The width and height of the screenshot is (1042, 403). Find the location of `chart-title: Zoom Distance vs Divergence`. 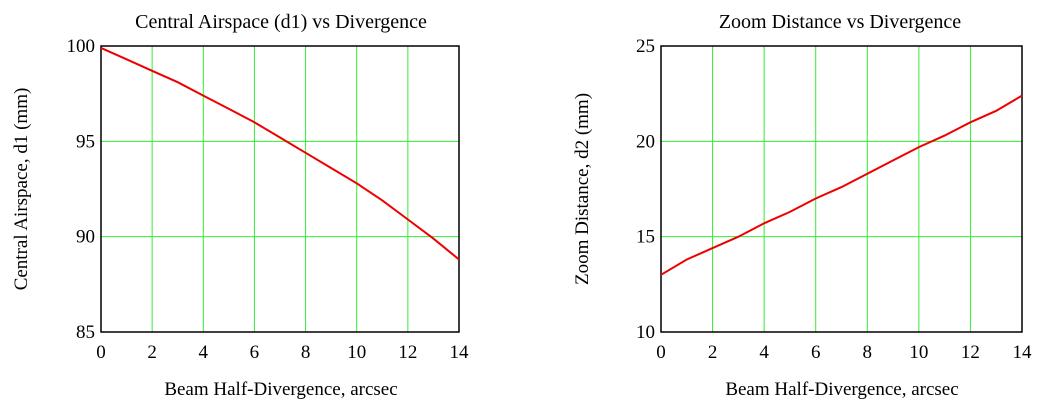

chart-title: Zoom Distance vs Divergence is located at coordinates (840, 22).